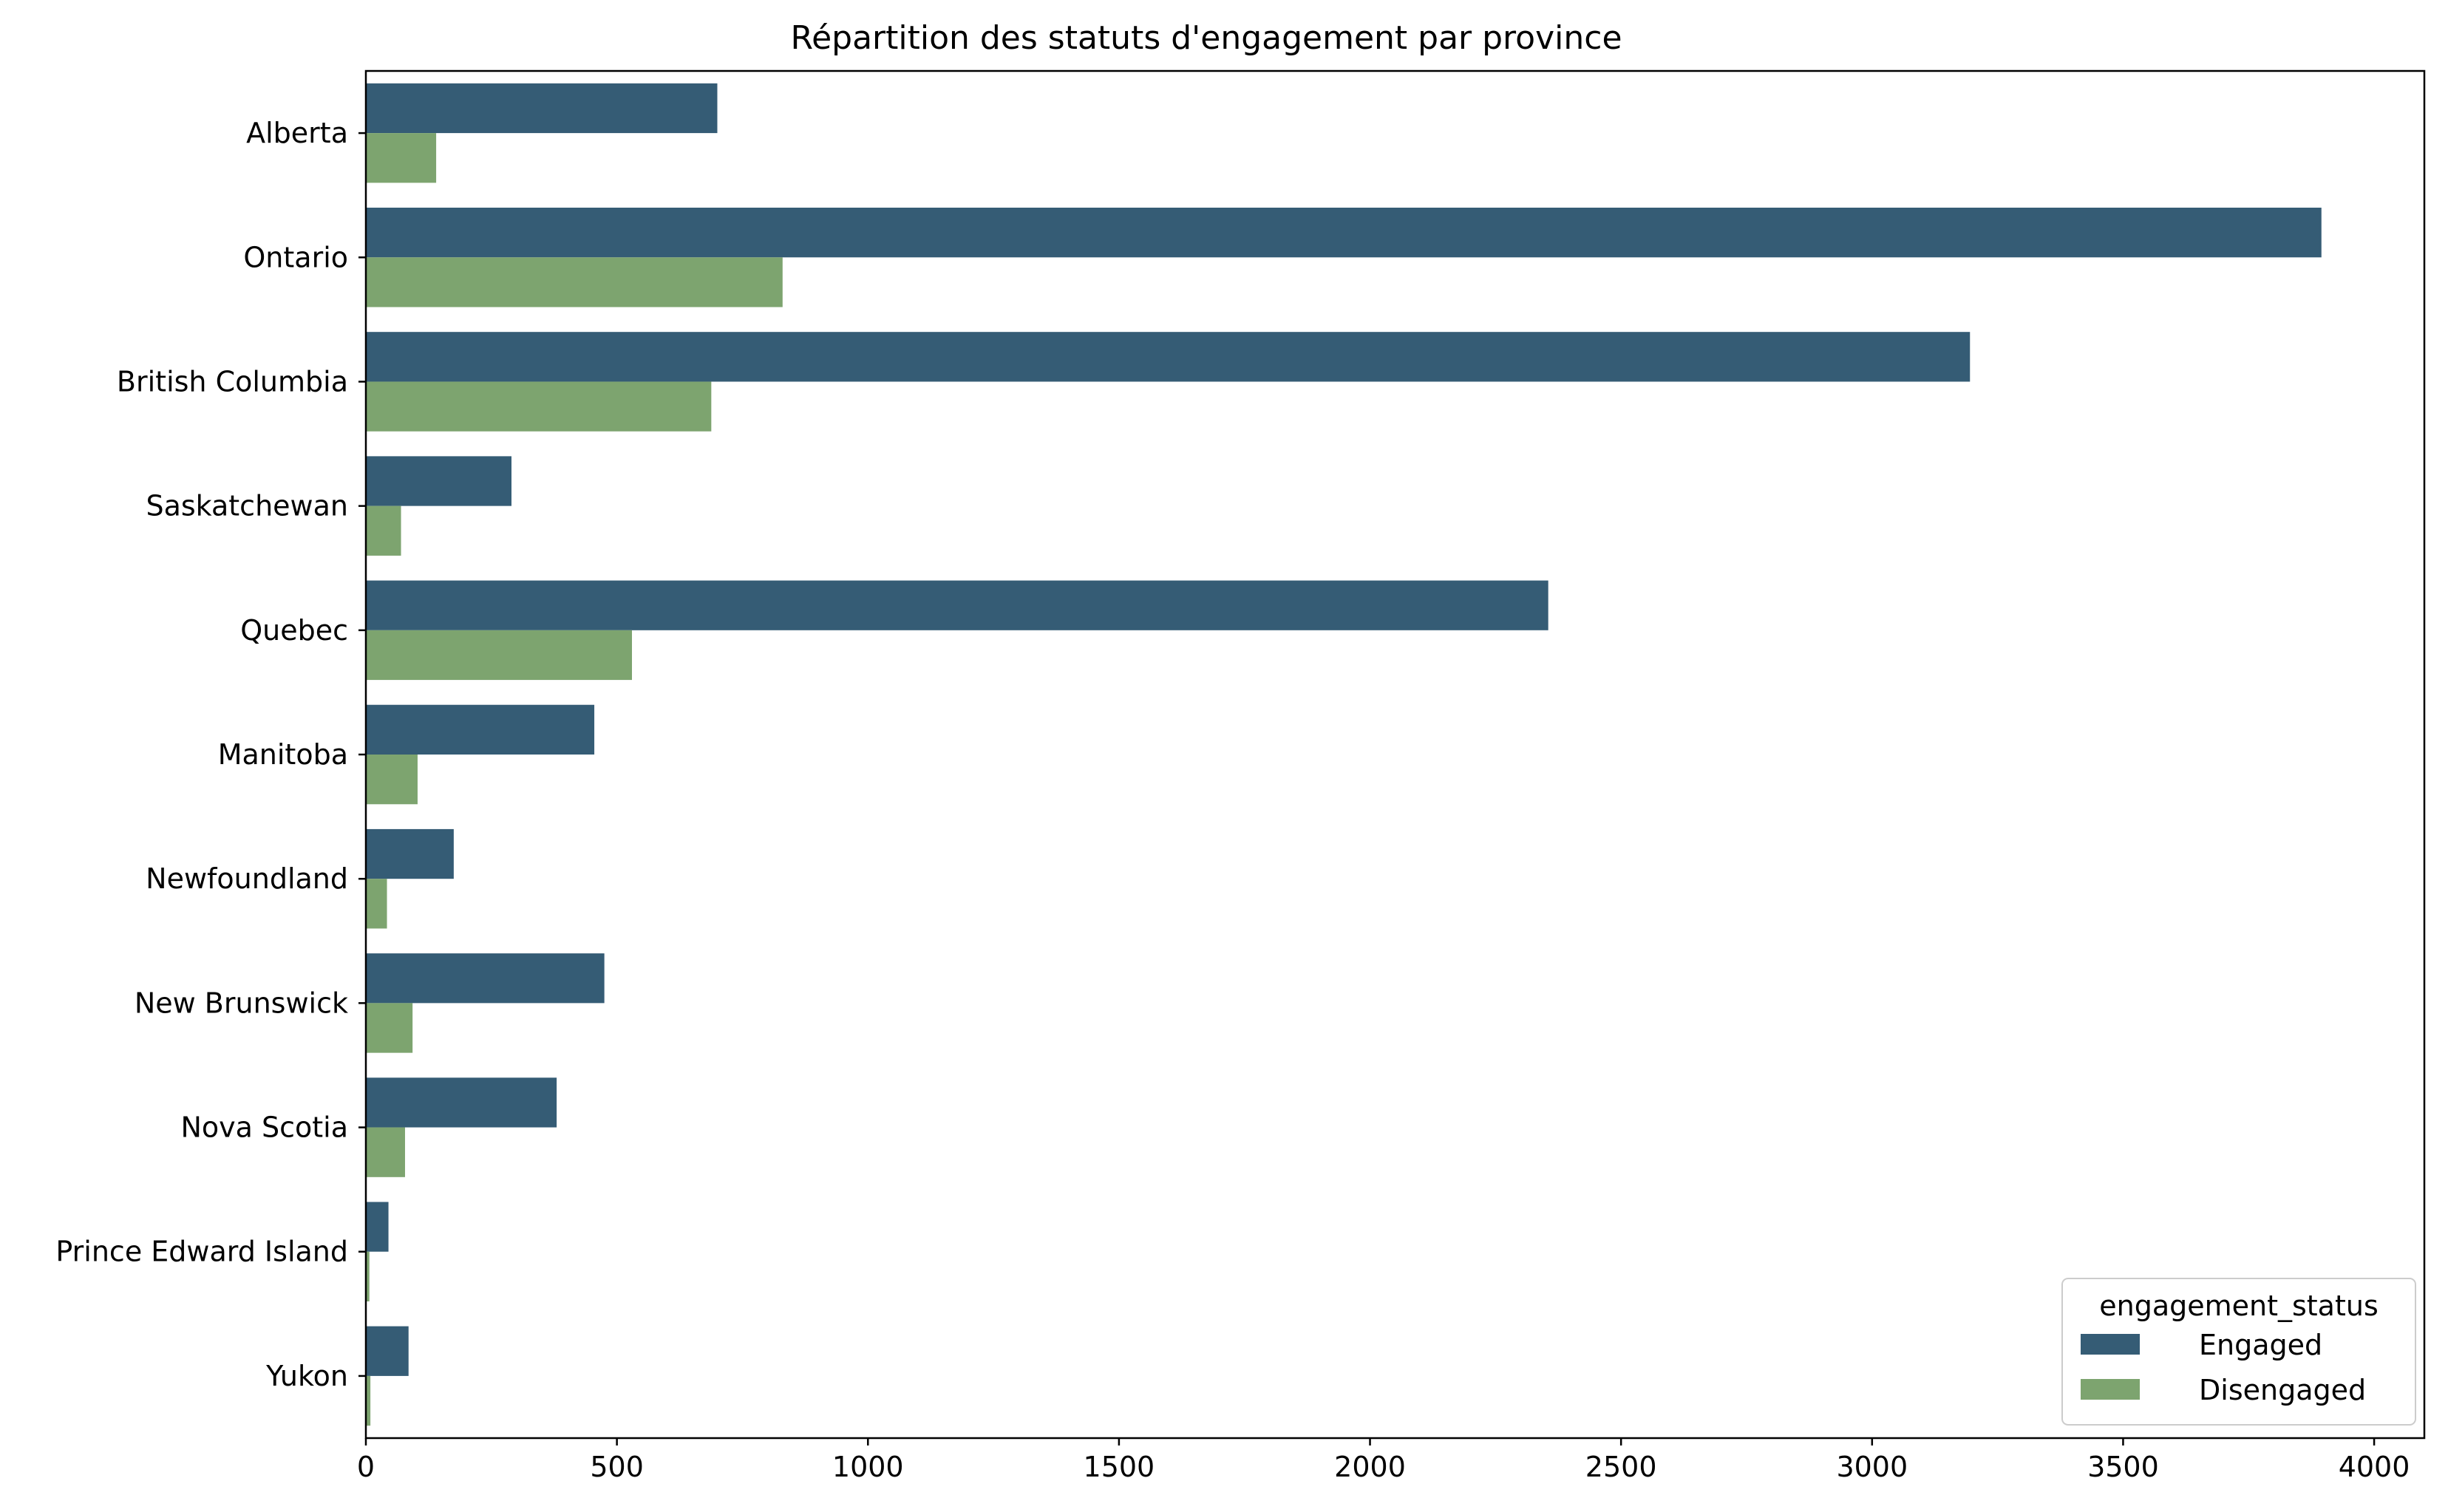  I want to click on x-tick-label-500: 500, so click(617, 1467).